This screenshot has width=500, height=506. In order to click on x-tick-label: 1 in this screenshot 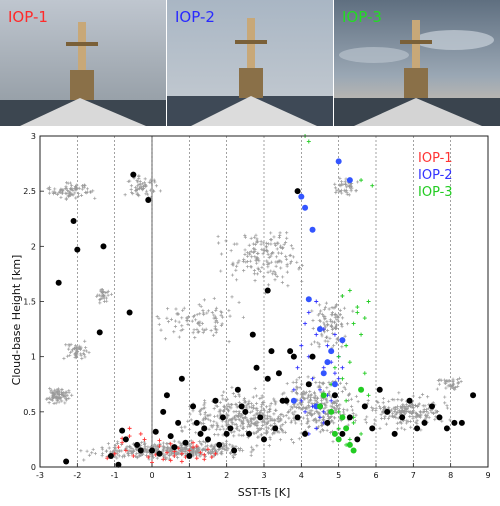, I will do `click(189, 475)`.